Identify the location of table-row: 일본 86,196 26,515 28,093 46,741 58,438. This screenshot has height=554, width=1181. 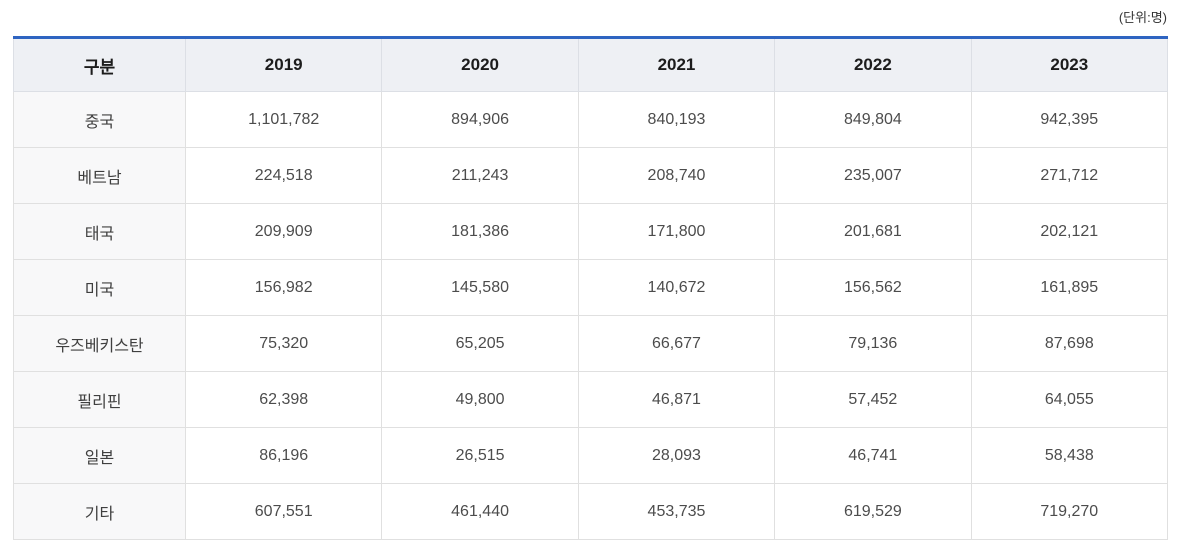
(591, 455).